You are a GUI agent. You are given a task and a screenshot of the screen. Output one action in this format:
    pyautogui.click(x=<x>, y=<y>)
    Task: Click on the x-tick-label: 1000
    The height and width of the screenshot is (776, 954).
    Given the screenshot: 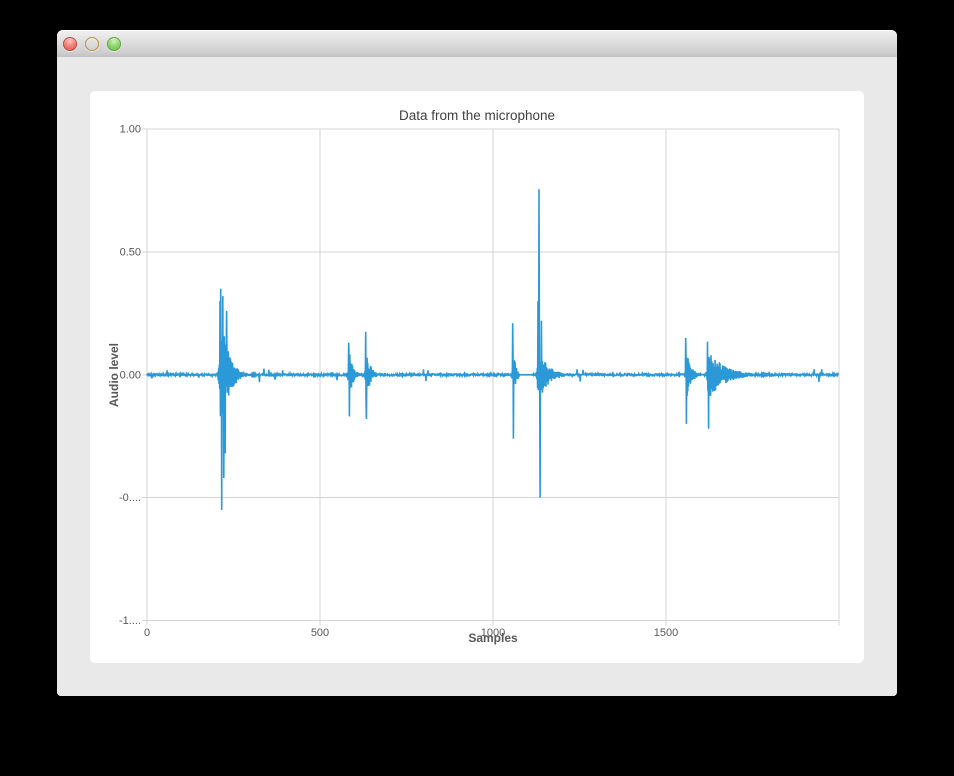 What is the action you would take?
    pyautogui.click(x=493, y=633)
    